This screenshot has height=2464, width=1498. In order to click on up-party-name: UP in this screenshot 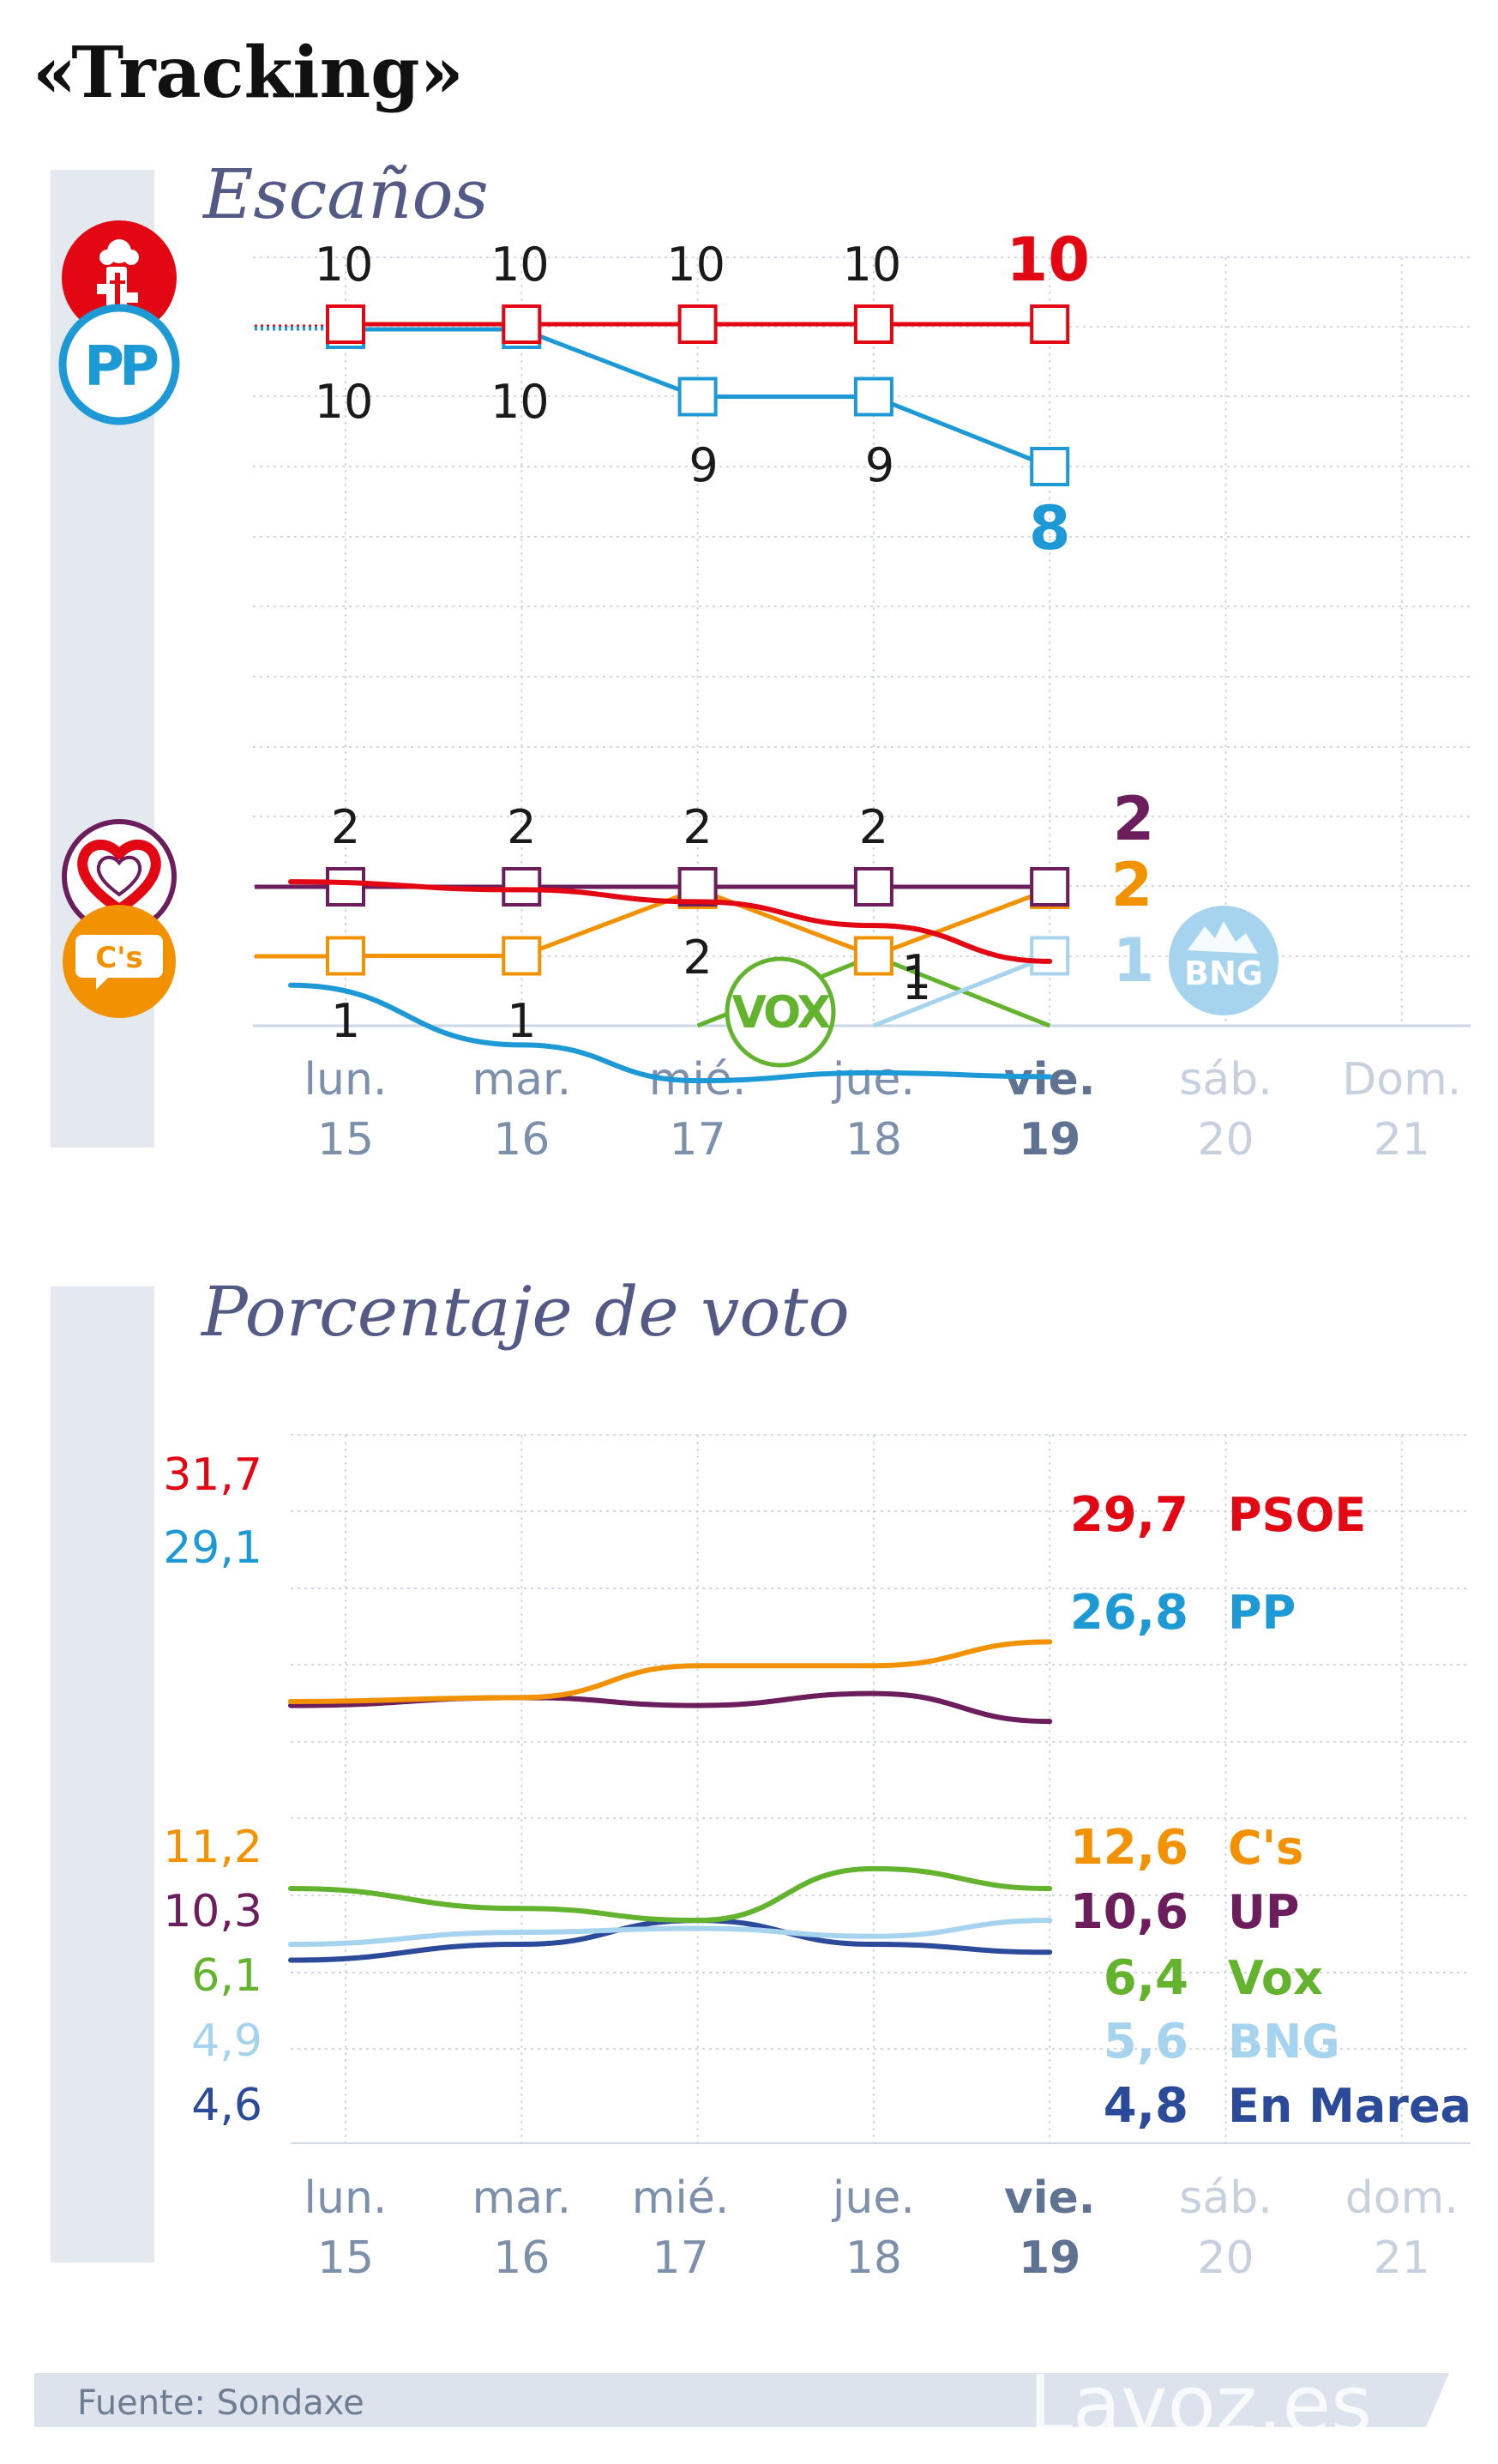, I will do `click(1263, 1912)`.